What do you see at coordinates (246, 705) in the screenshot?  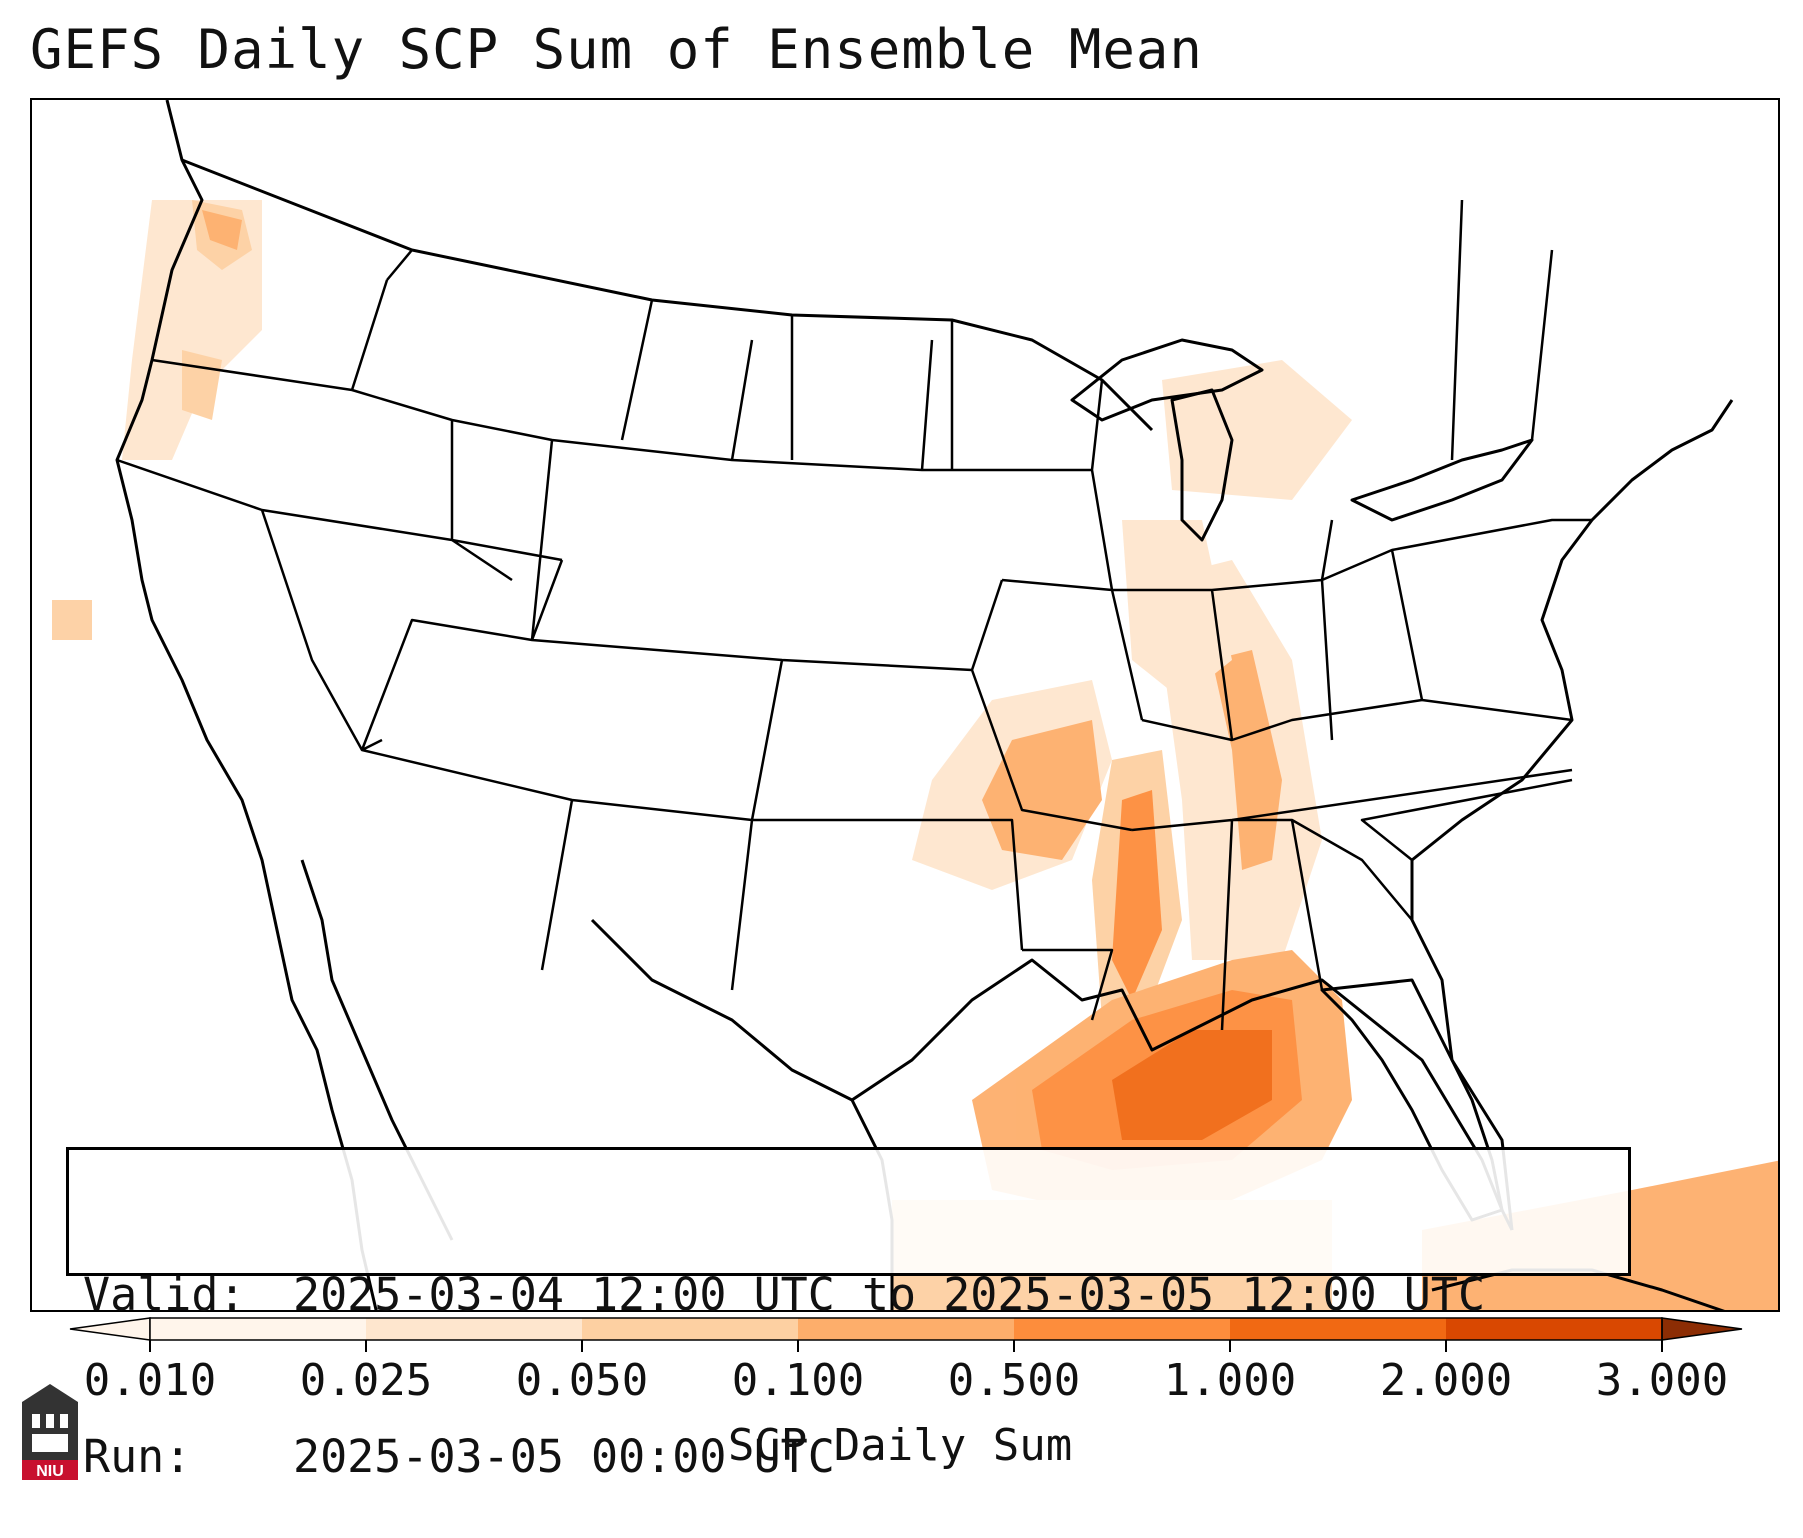 I see `west-coastline` at bounding box center [246, 705].